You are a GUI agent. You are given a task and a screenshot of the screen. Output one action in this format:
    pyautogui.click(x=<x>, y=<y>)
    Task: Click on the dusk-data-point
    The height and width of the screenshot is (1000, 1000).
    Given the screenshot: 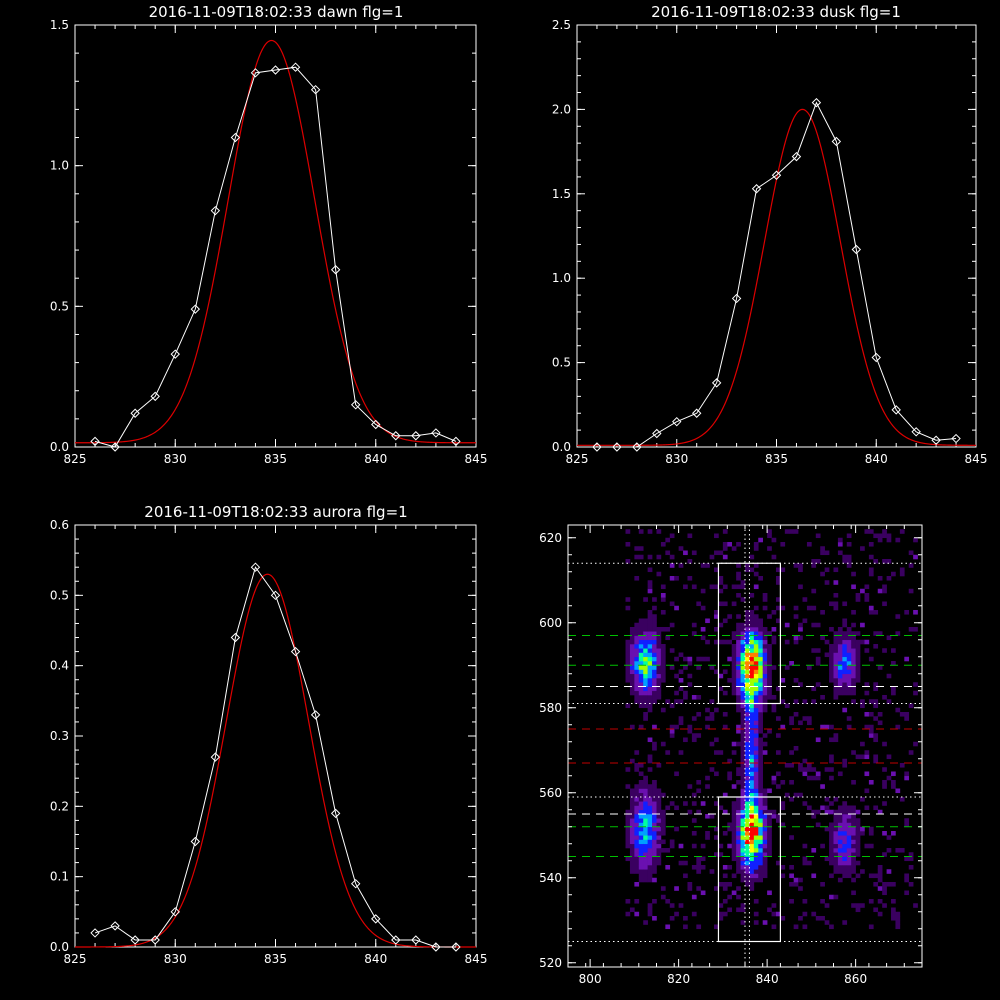 What is the action you would take?
    pyautogui.click(x=856, y=249)
    